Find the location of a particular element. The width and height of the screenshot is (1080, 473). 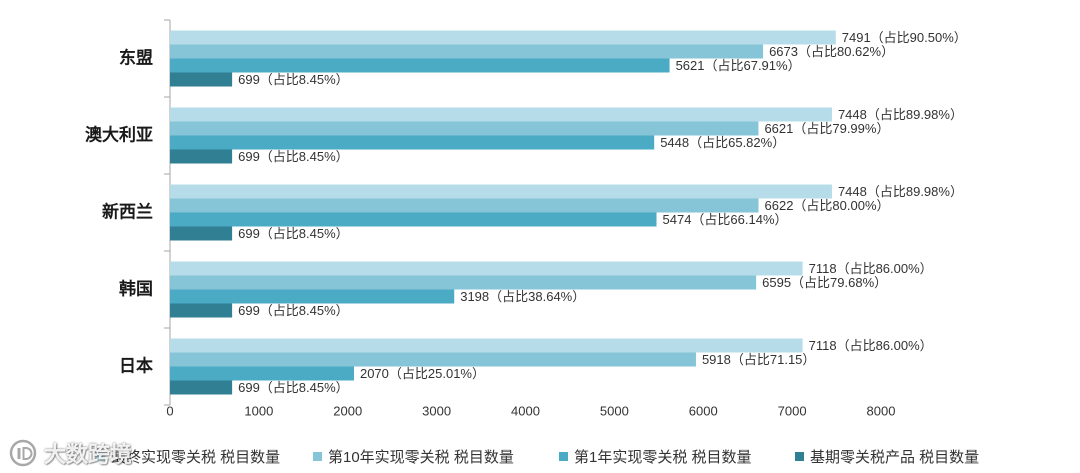

category-label: 新西兰 is located at coordinates (127, 212).